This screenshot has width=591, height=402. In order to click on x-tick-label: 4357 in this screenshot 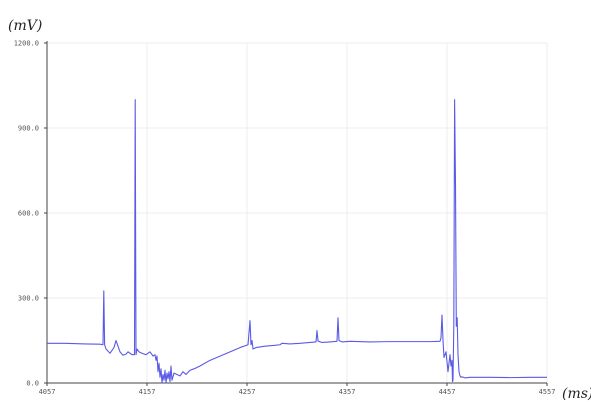, I will do `click(347, 392)`.